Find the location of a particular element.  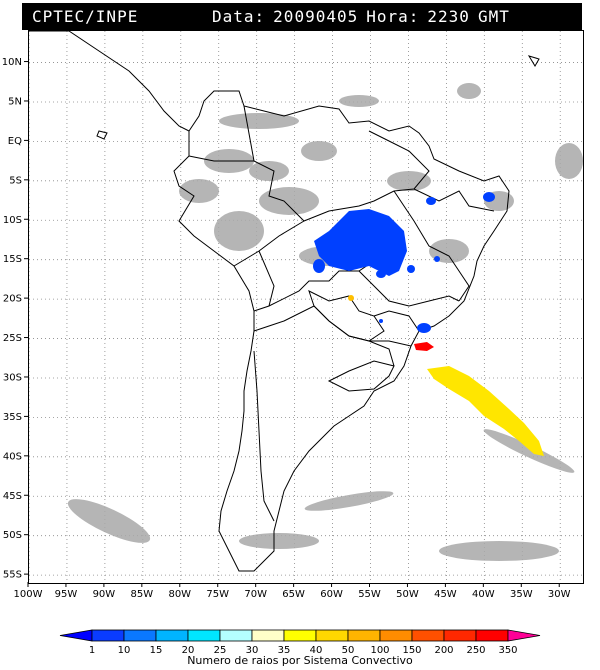

map-header: CPTEC/INPE Data: 20090405 Hora: 2230 GMT is located at coordinates (302, 16).